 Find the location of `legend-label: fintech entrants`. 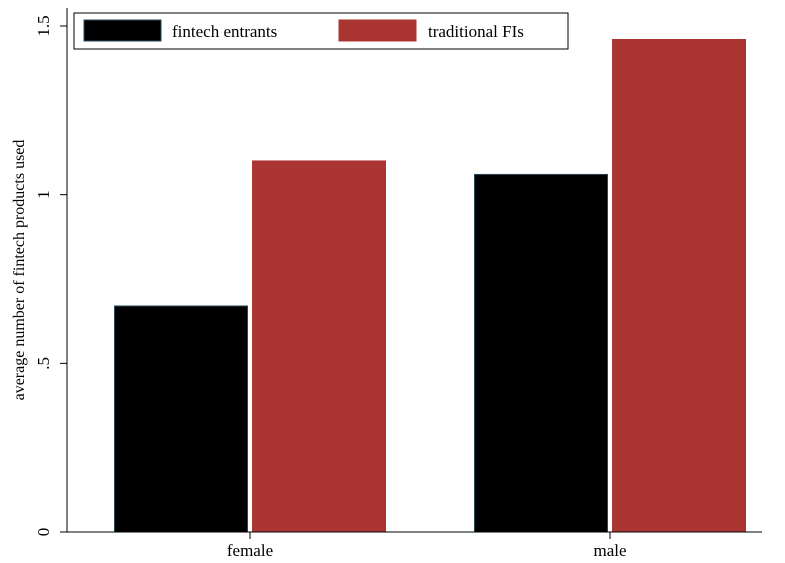

legend-label: fintech entrants is located at coordinates (224, 31).